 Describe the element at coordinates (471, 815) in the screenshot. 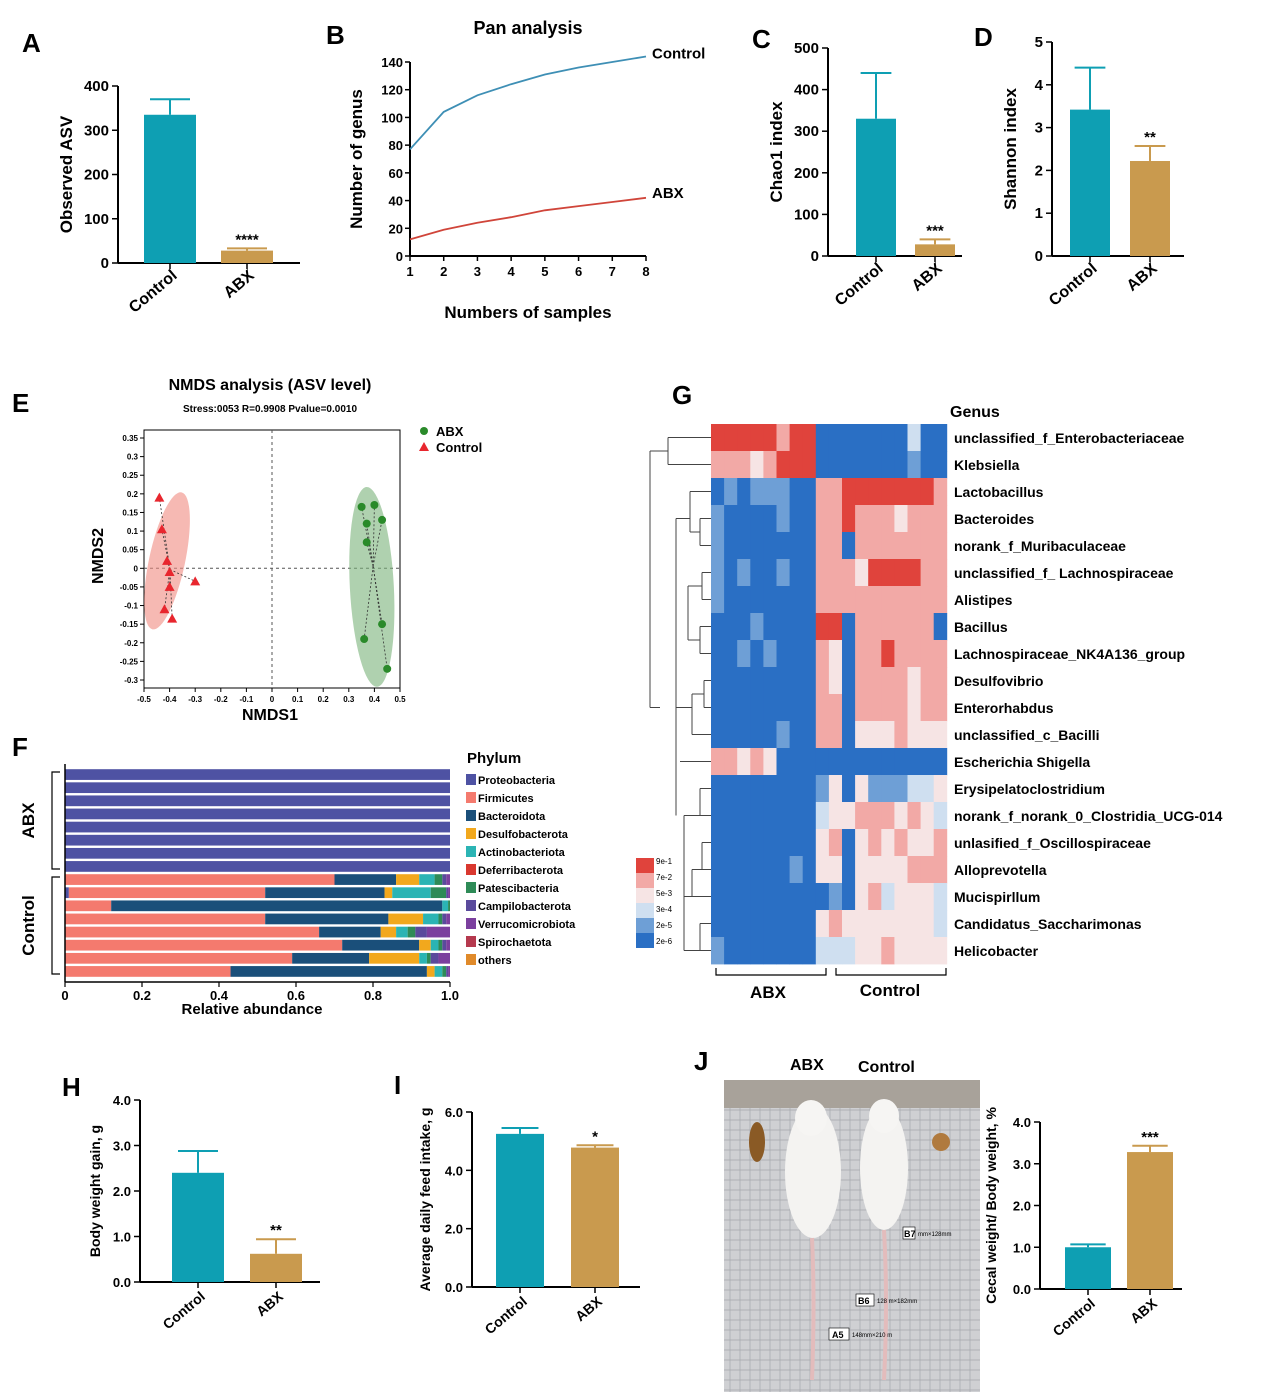

I see `legend-swatch-bacteroidota` at that location.